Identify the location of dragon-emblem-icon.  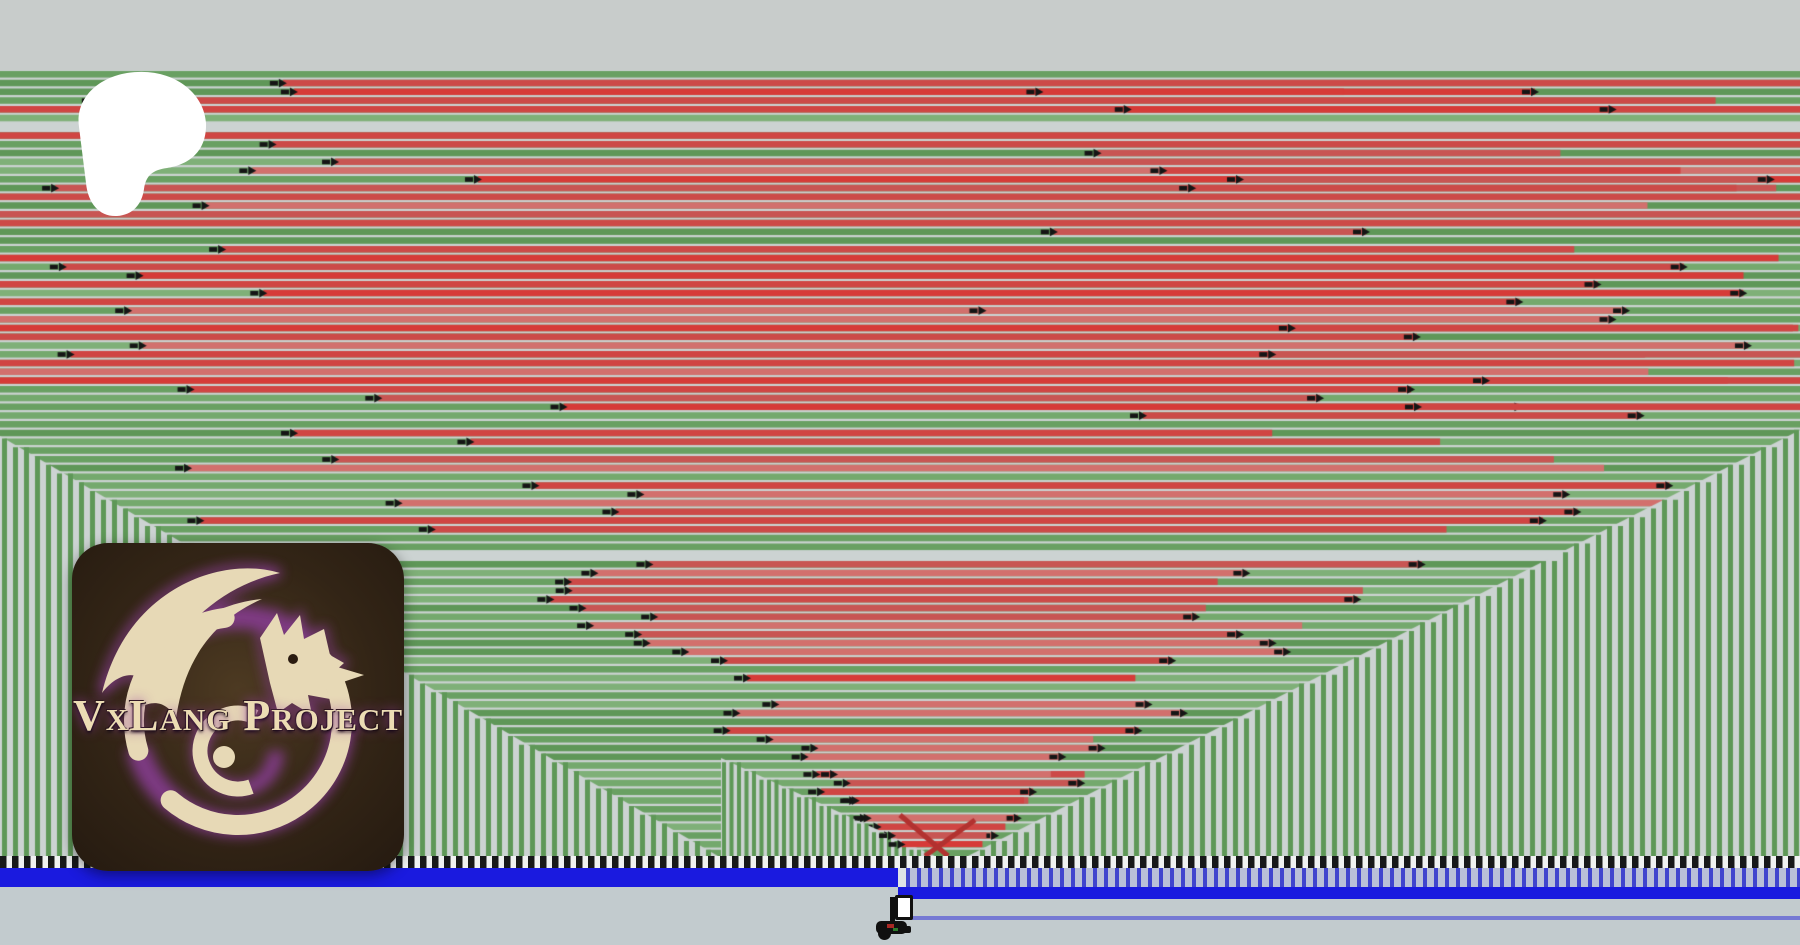
(231, 700).